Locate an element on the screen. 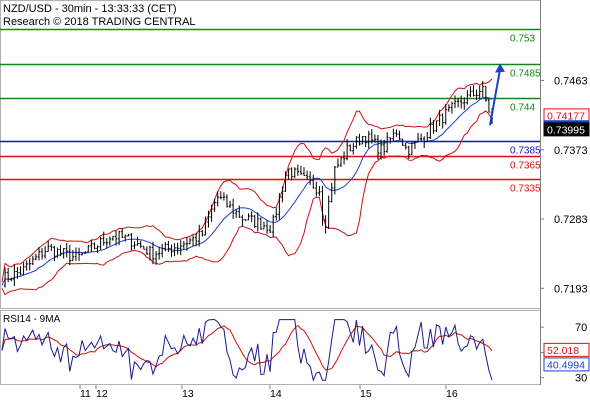  price-tag-2: 0.73995 is located at coordinates (566, 130).